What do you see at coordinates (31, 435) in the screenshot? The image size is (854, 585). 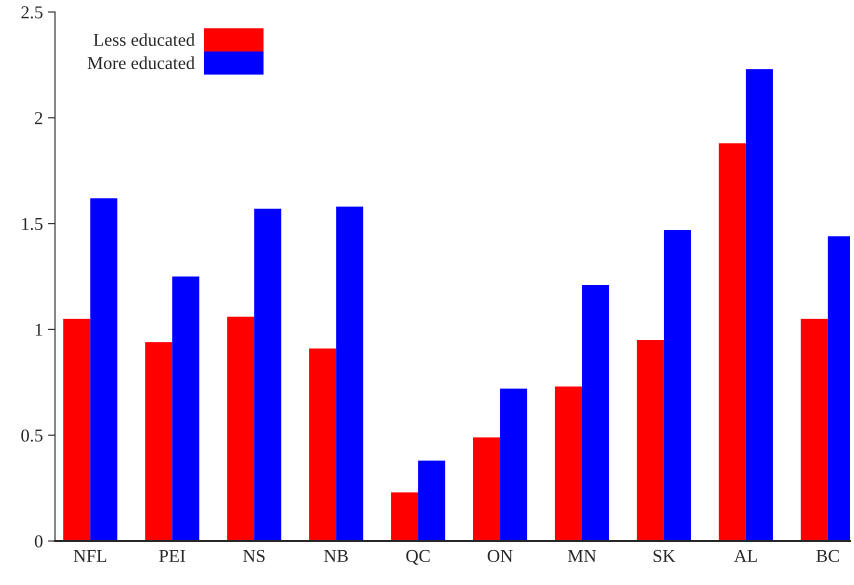 I see `y-tick-label: 0.5` at bounding box center [31, 435].